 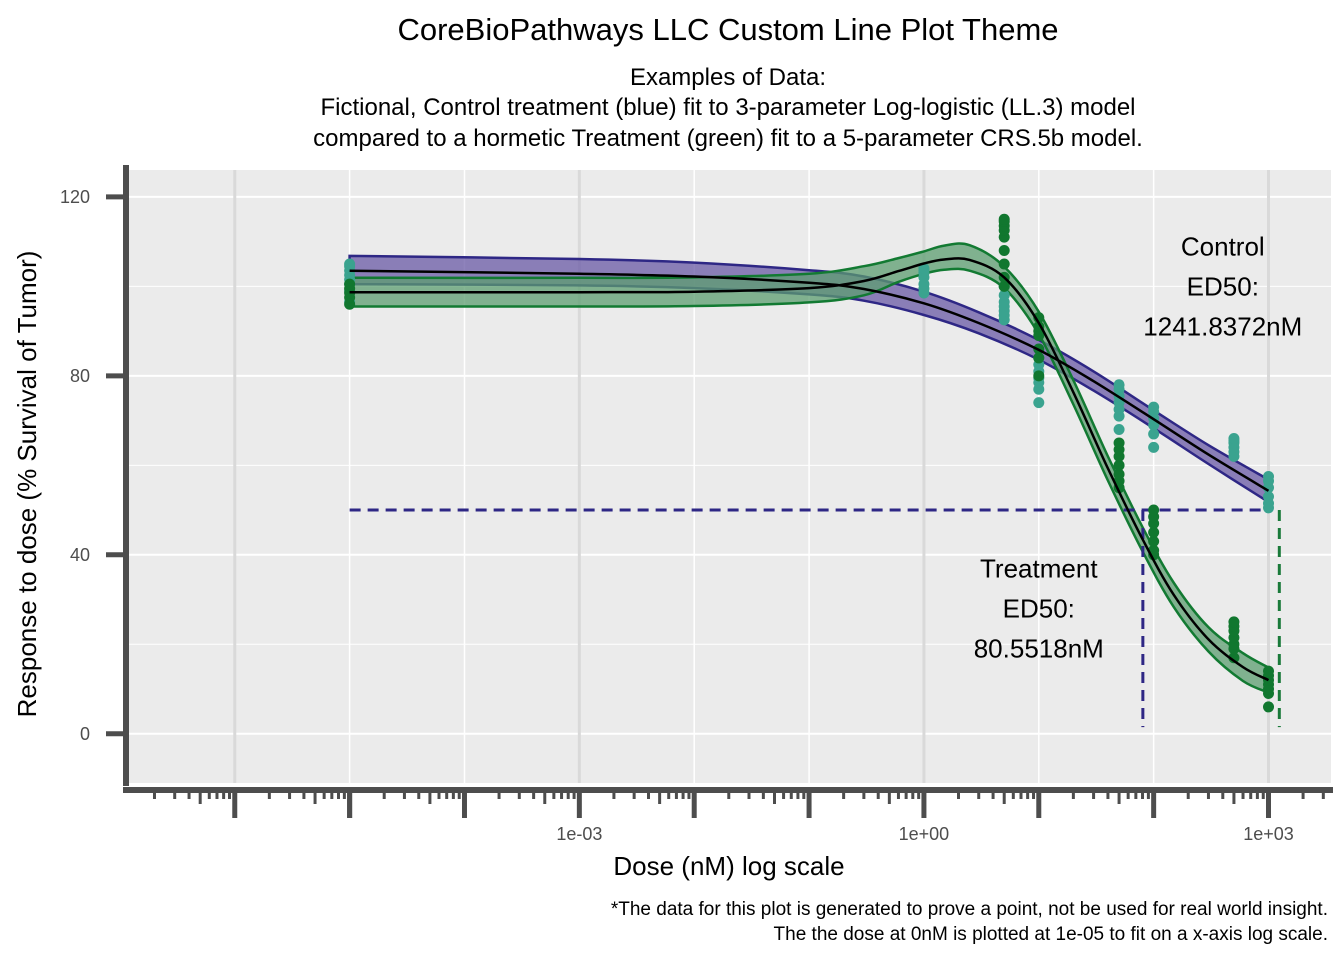 I want to click on y-tick-label: 80, so click(x=80, y=376).